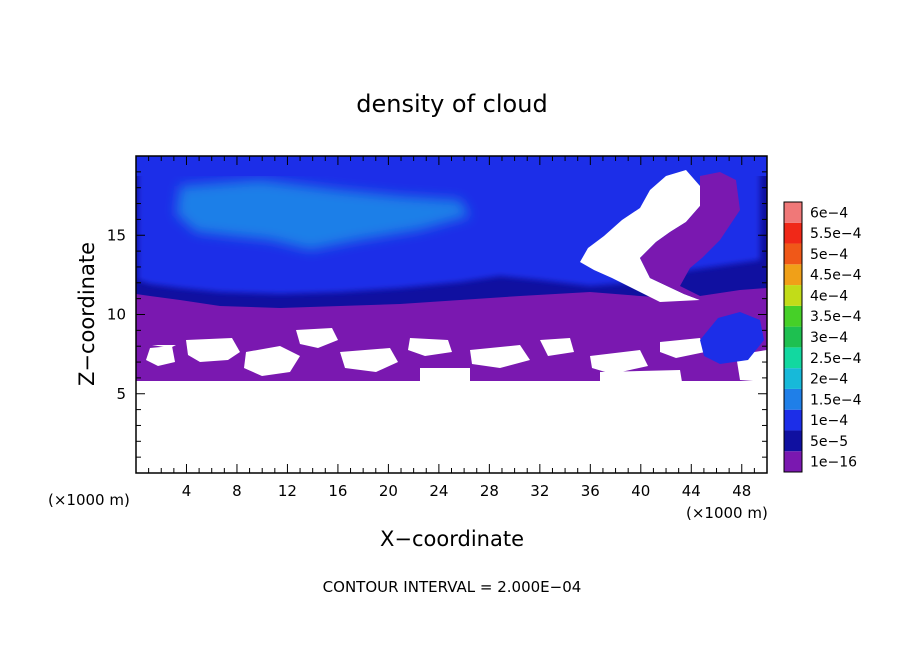 The image size is (904, 654). What do you see at coordinates (640, 491) in the screenshot?
I see `x-tick-label: 40` at bounding box center [640, 491].